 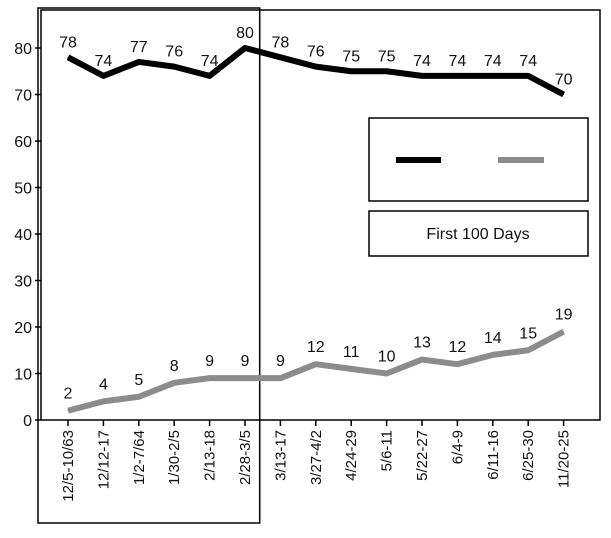 What do you see at coordinates (210, 455) in the screenshot?
I see `x-tick-label: 2/13-18` at bounding box center [210, 455].